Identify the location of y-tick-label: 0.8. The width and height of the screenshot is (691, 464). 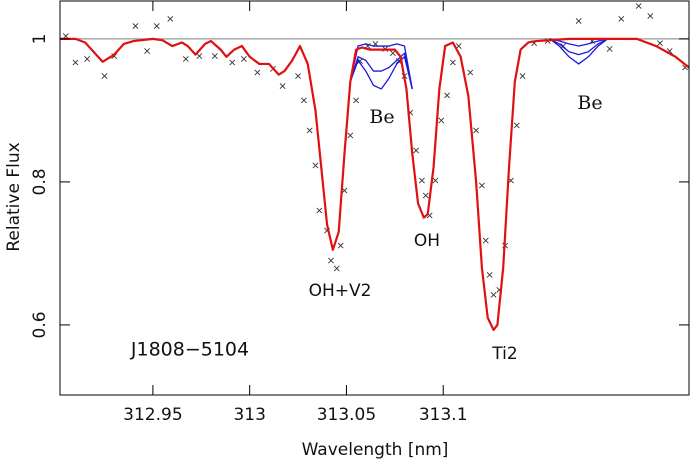
(40, 181).